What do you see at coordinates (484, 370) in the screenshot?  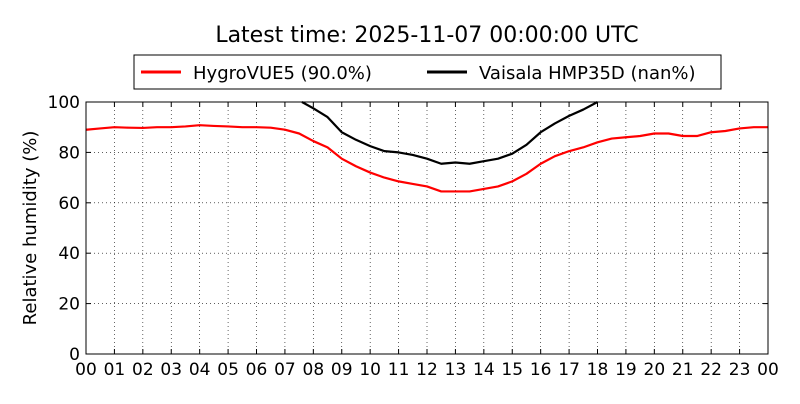 I see `x-tick-label: 14` at bounding box center [484, 370].